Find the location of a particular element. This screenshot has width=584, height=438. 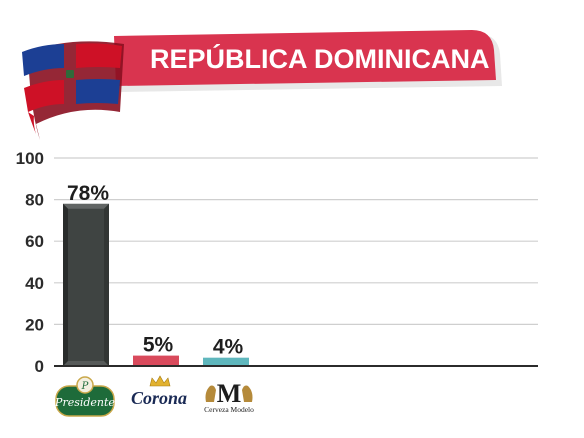

presidente-logo: P Presidente is located at coordinates (84, 396).